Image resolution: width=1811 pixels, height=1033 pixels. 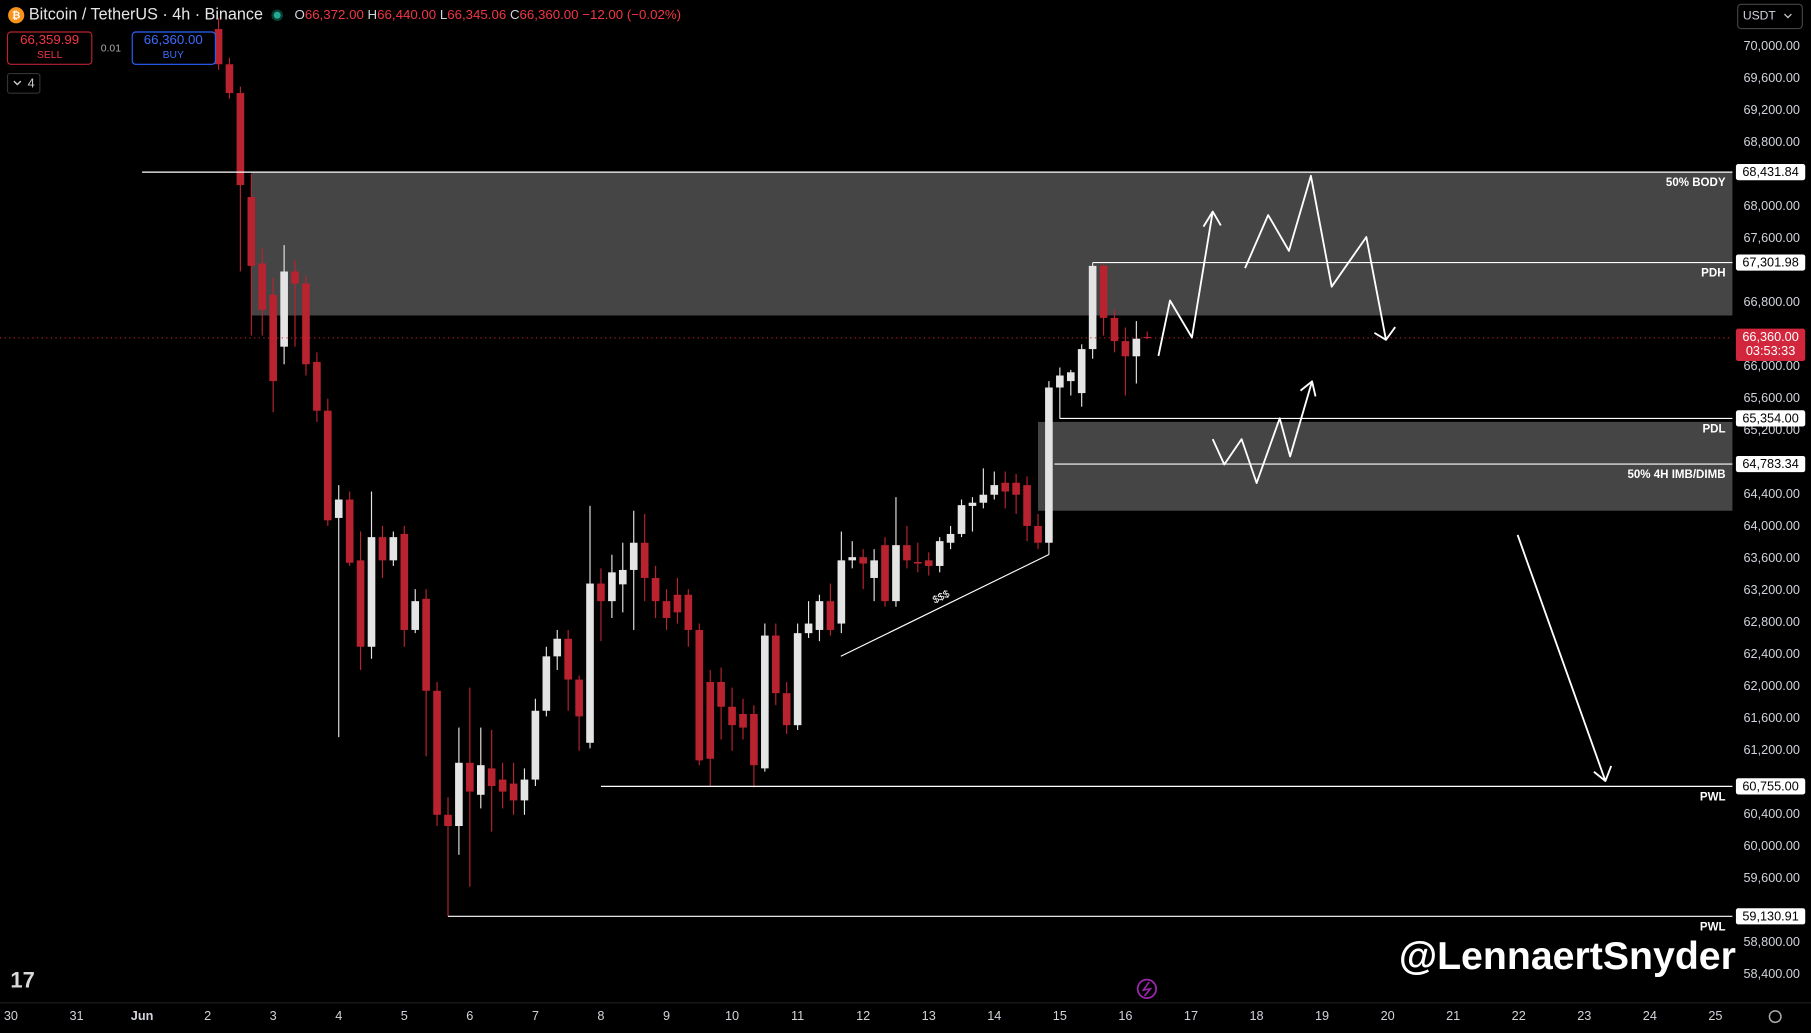 What do you see at coordinates (1772, 590) in the screenshot?
I see `y-tick-label: 63,200.00` at bounding box center [1772, 590].